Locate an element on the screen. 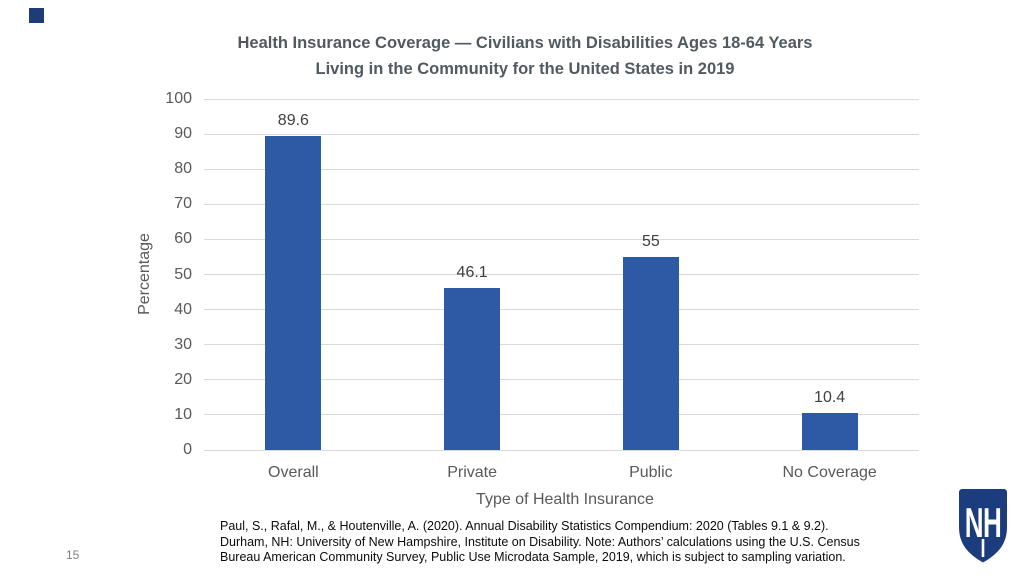  y-axis-tick-label: 90 is located at coordinates (183, 134).